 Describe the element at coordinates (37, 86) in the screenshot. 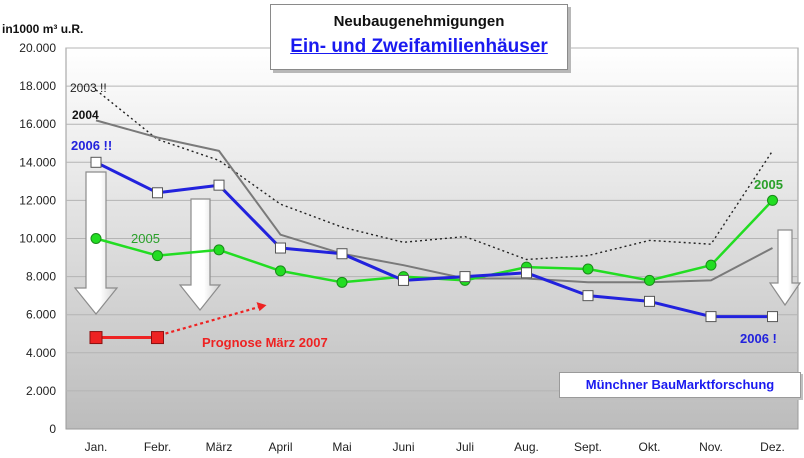

I see `y-tick-label: 18.000` at that location.